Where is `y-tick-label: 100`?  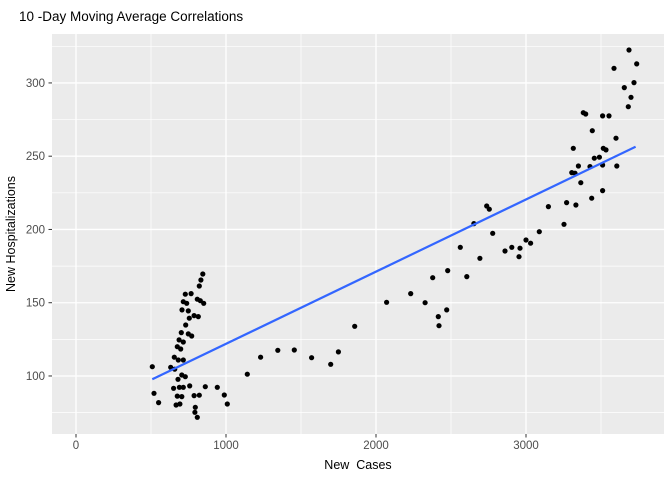
y-tick-label: 100 is located at coordinates (35, 377).